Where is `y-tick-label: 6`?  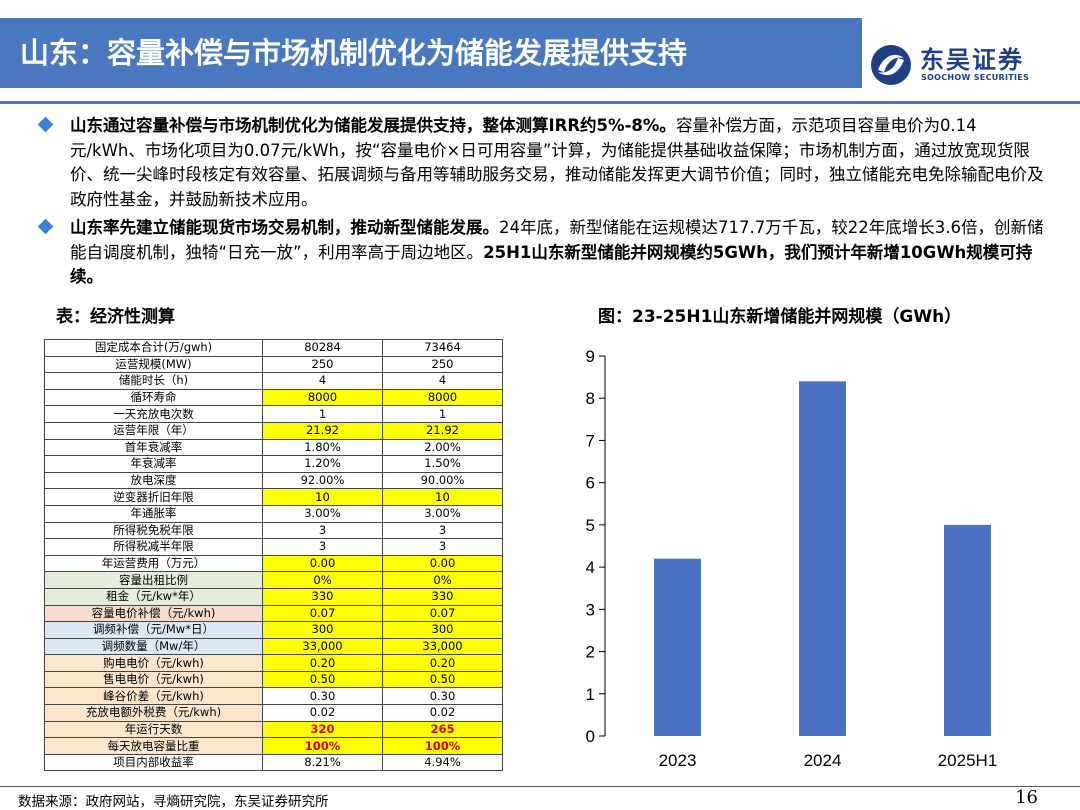
y-tick-label: 6 is located at coordinates (590, 483).